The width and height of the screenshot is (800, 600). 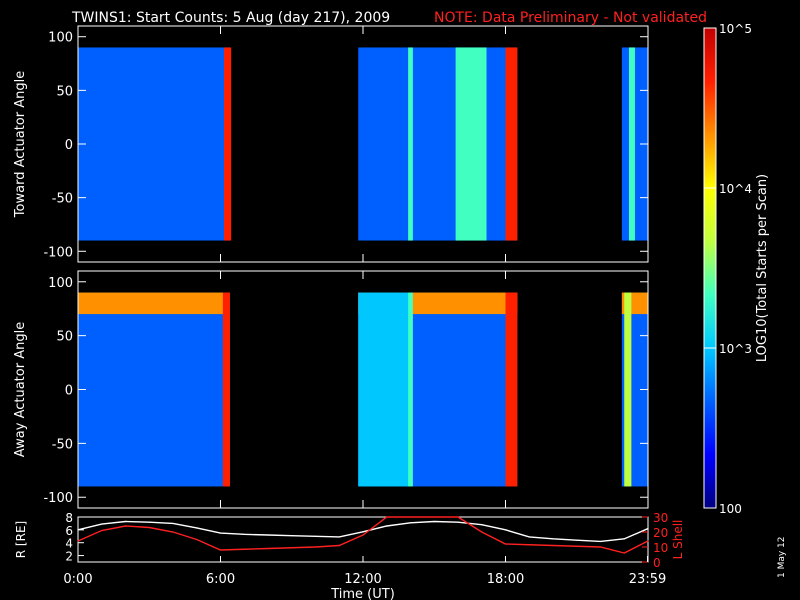 I want to click on time-tick-label-0: 0:00, so click(x=77, y=579).